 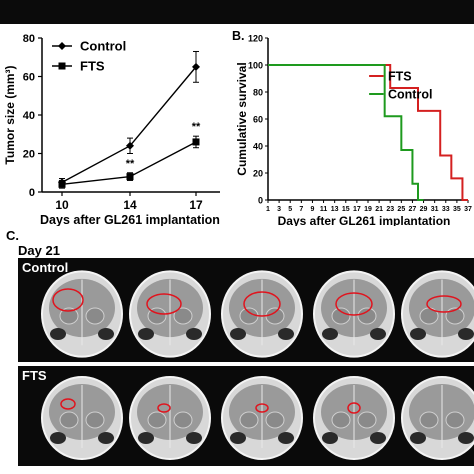 I want to click on b-x-tick-label: 9, so click(x=312, y=209).